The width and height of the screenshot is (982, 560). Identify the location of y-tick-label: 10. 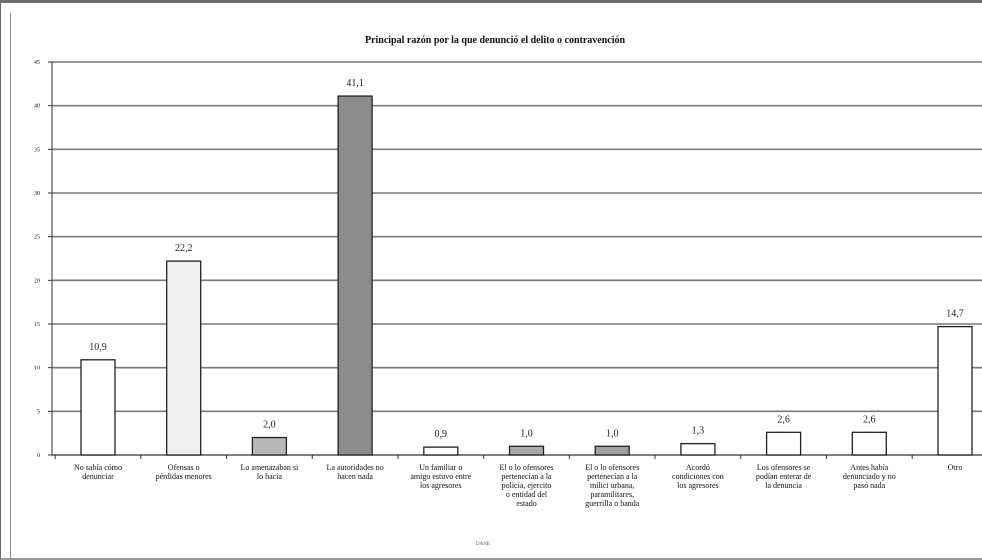
(37, 369).